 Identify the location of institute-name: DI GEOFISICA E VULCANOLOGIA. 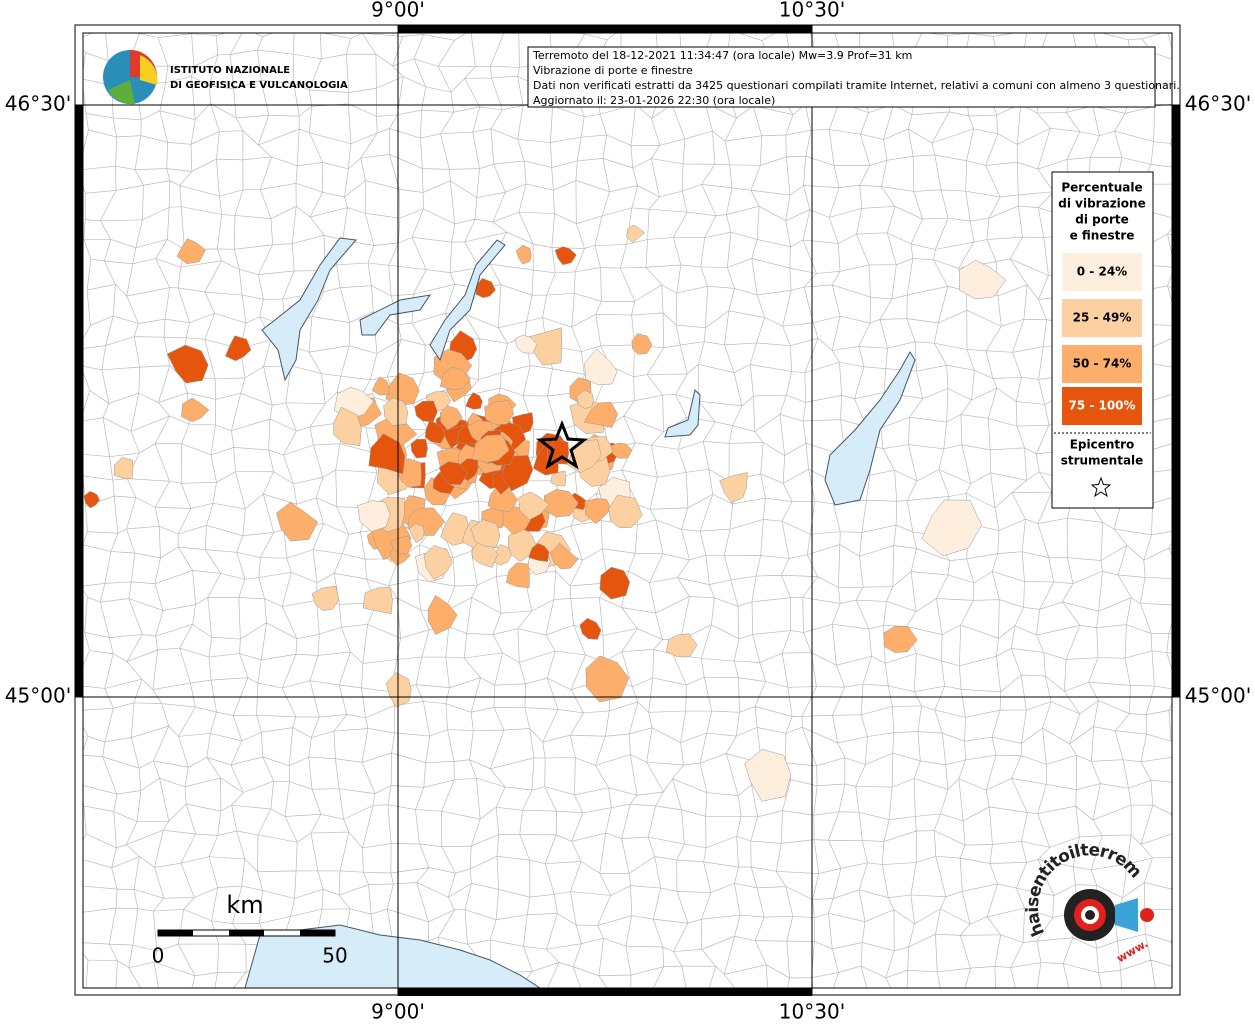
(259, 85).